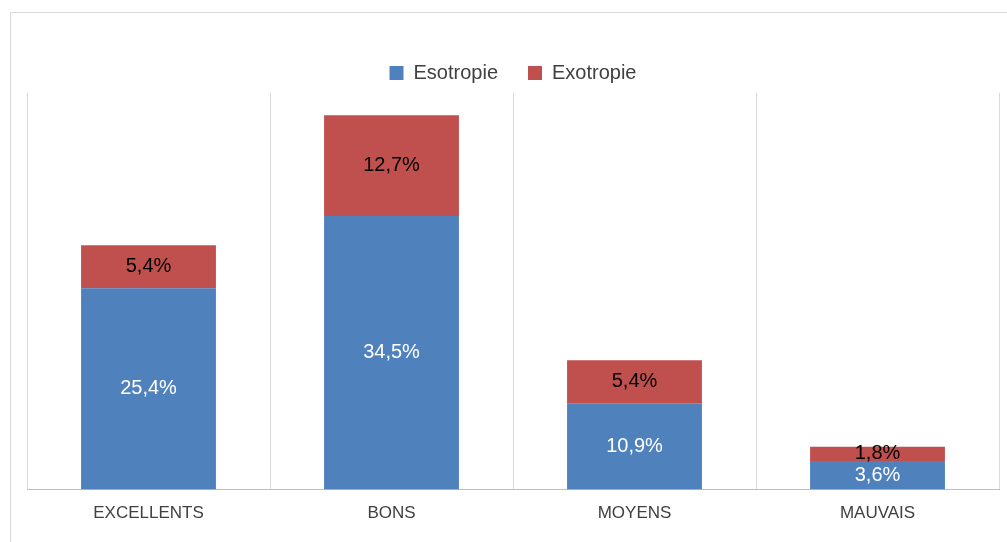 This screenshot has width=1007, height=542. Describe the element at coordinates (877, 513) in the screenshot. I see `x-tick-label: MAUVAIS` at that location.